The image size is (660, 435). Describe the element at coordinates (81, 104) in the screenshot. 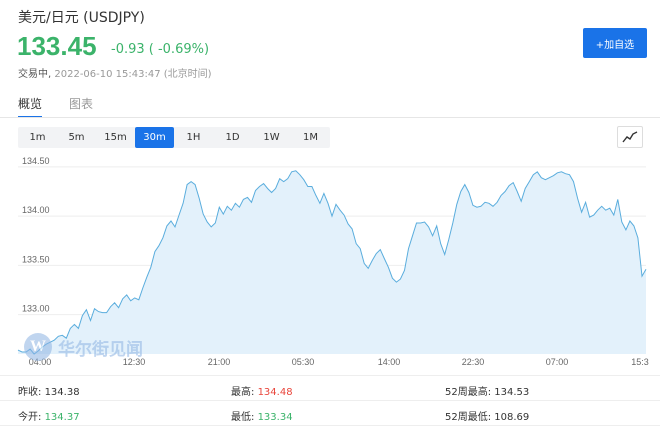

I see `tab-chart: 图表` at that location.